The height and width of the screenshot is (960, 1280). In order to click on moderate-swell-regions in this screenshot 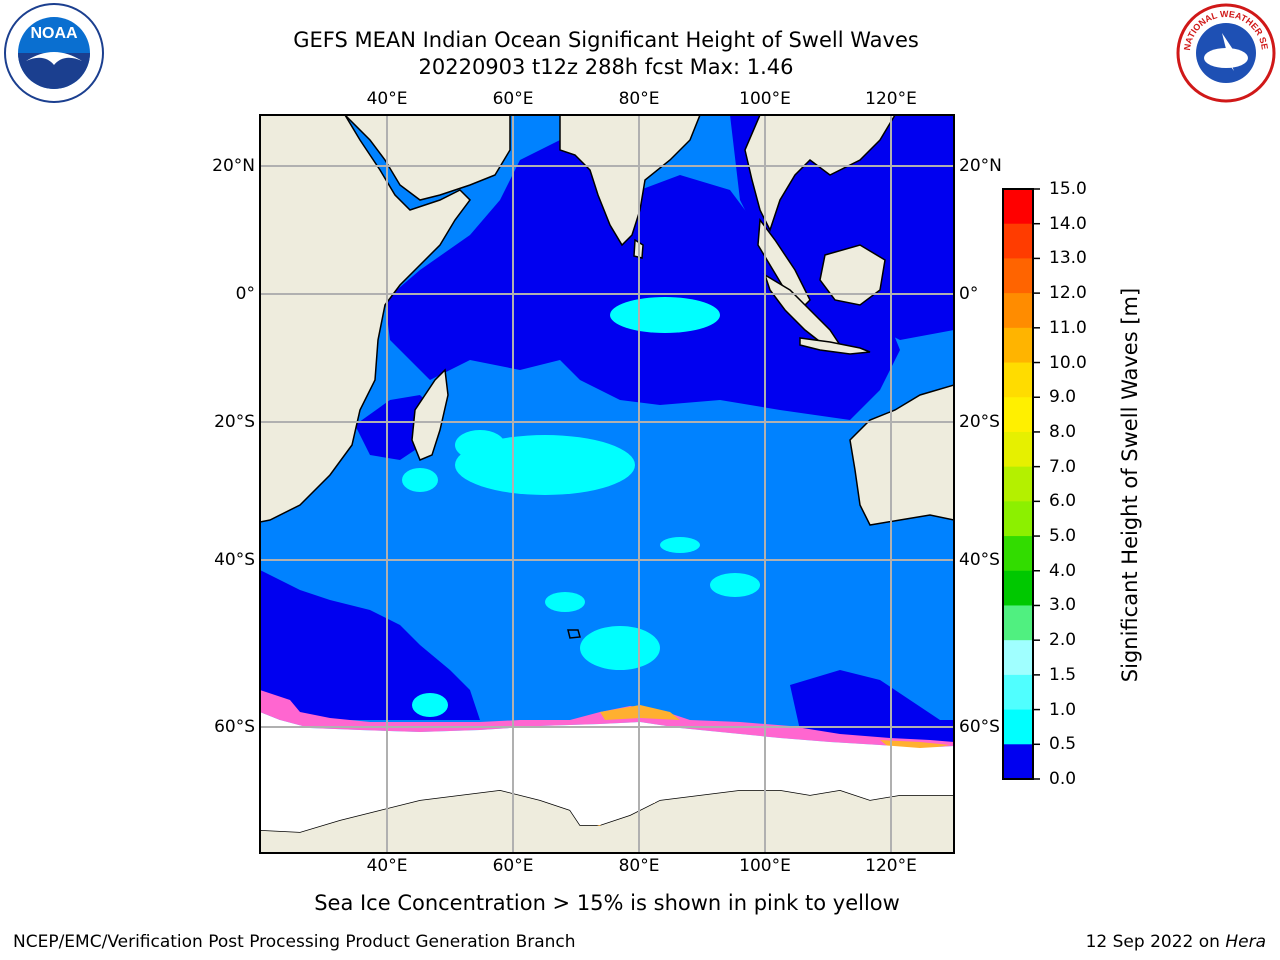, I will do `click(581, 507)`.